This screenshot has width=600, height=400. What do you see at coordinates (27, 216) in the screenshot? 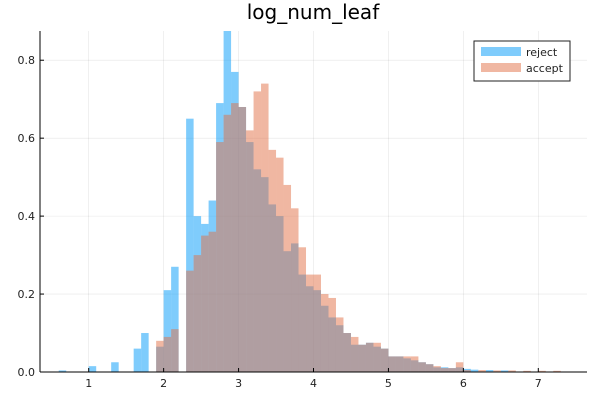
I see `y-tick-label-2: 0.4` at bounding box center [27, 216].